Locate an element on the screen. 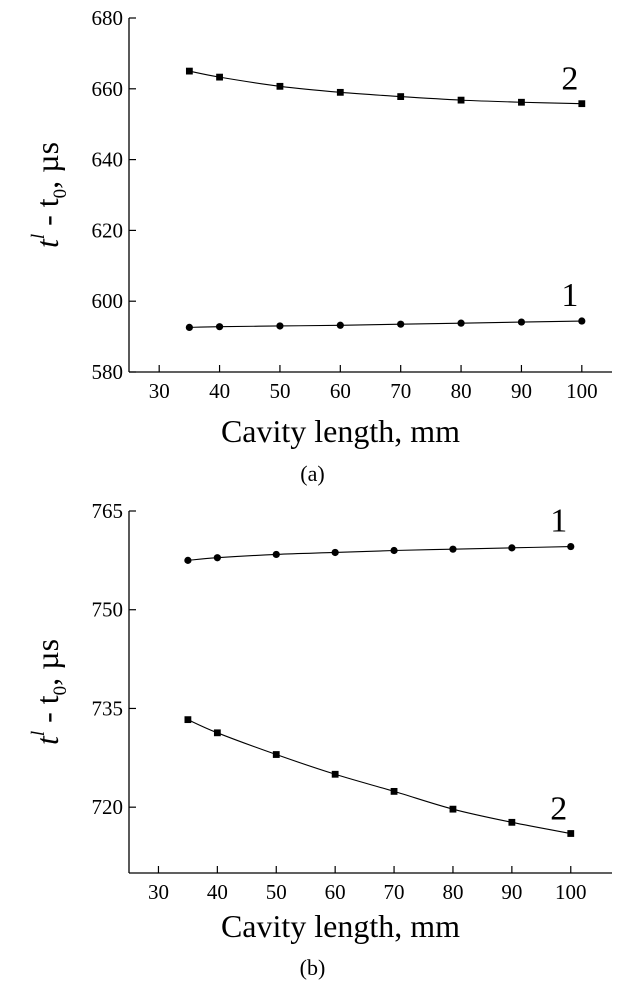 Image resolution: width=617 pixels, height=987 pixels. y-tick-label: 600 is located at coordinates (108, 301).